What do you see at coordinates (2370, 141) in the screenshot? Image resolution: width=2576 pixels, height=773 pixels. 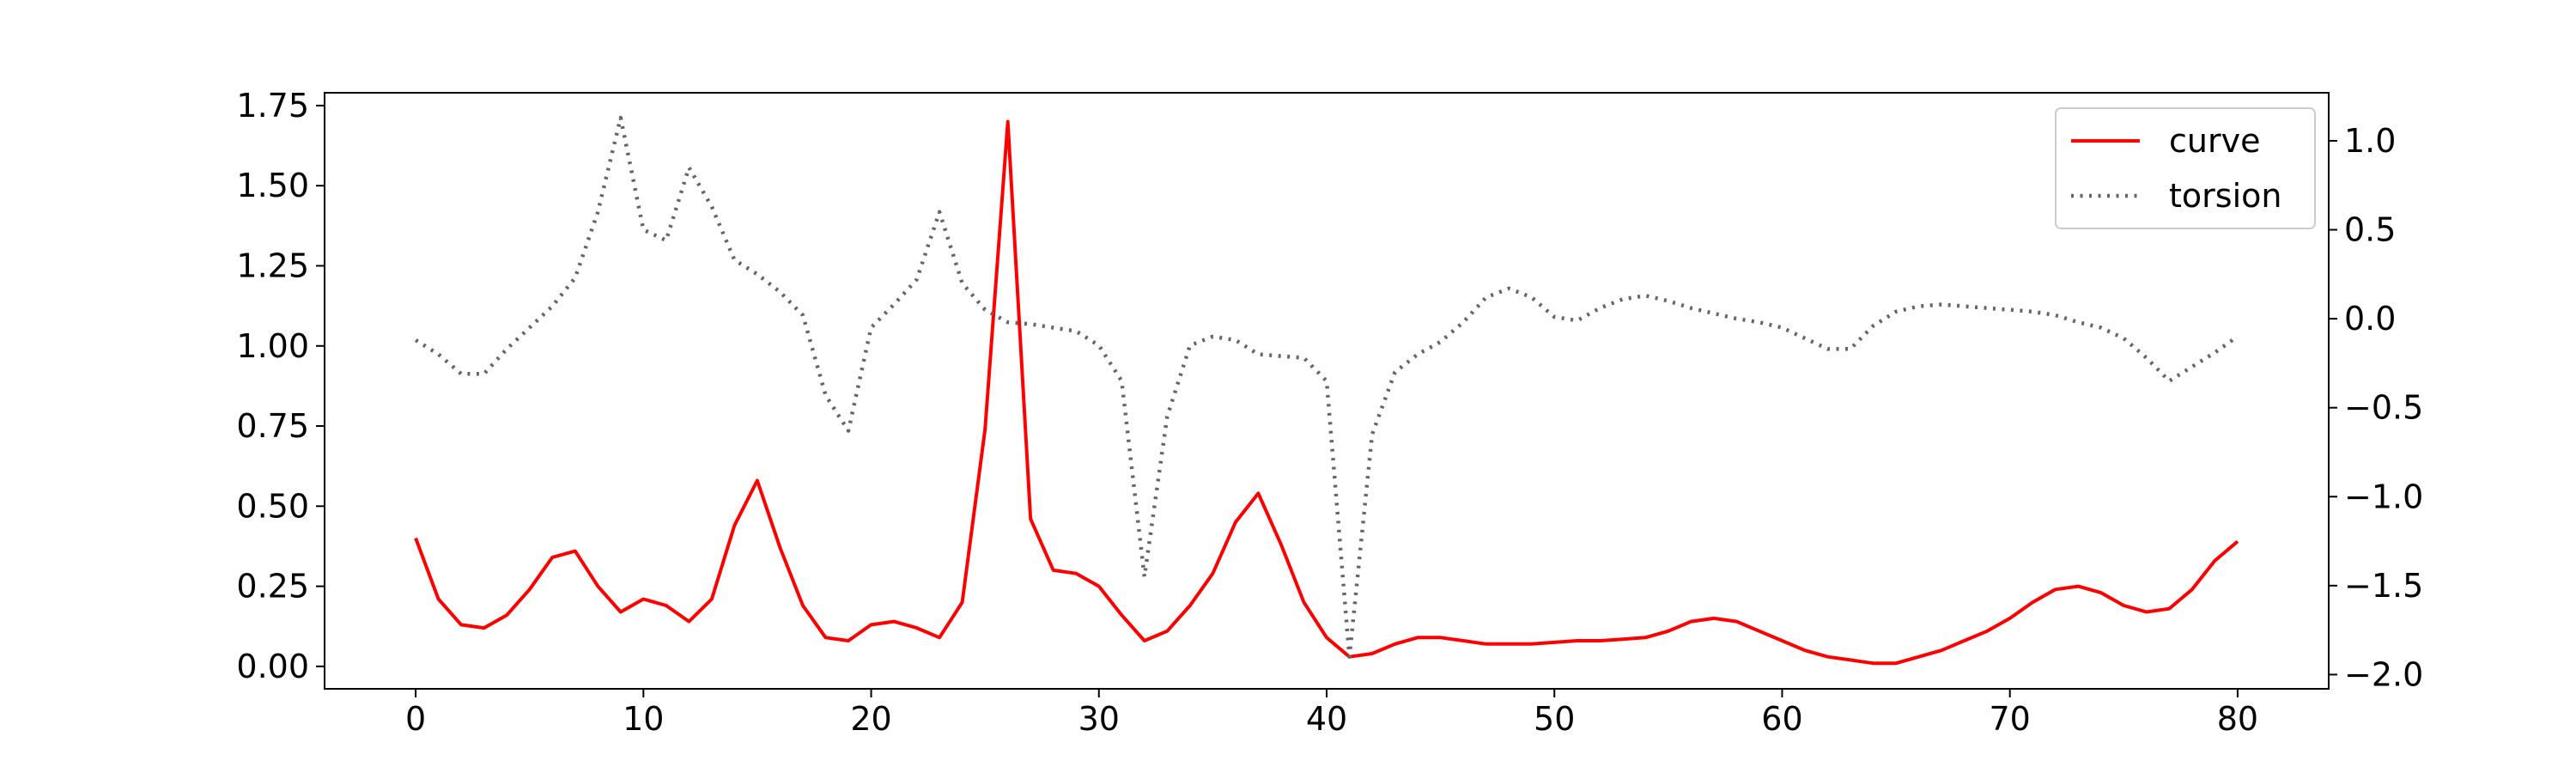 I see `y-right-tick-label: 1.0` at bounding box center [2370, 141].